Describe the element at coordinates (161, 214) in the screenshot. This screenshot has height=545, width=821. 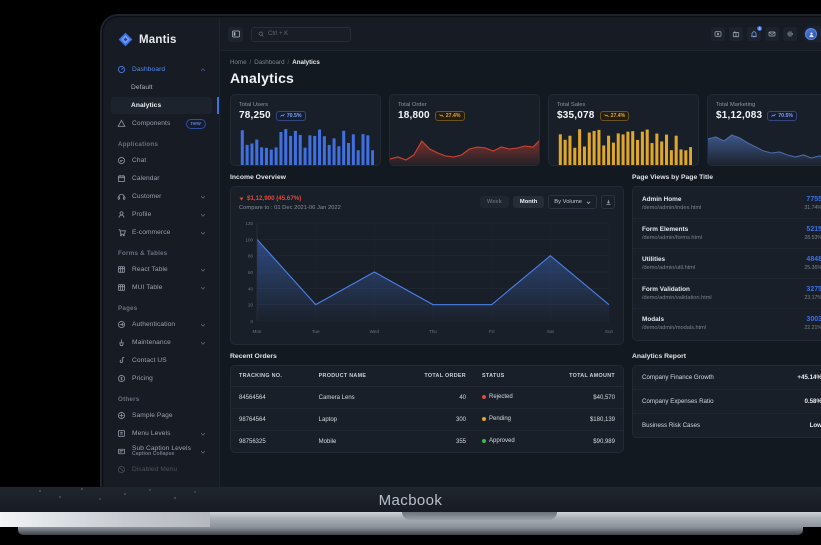
I see `sidebar-item-profile: Profile` at that location.